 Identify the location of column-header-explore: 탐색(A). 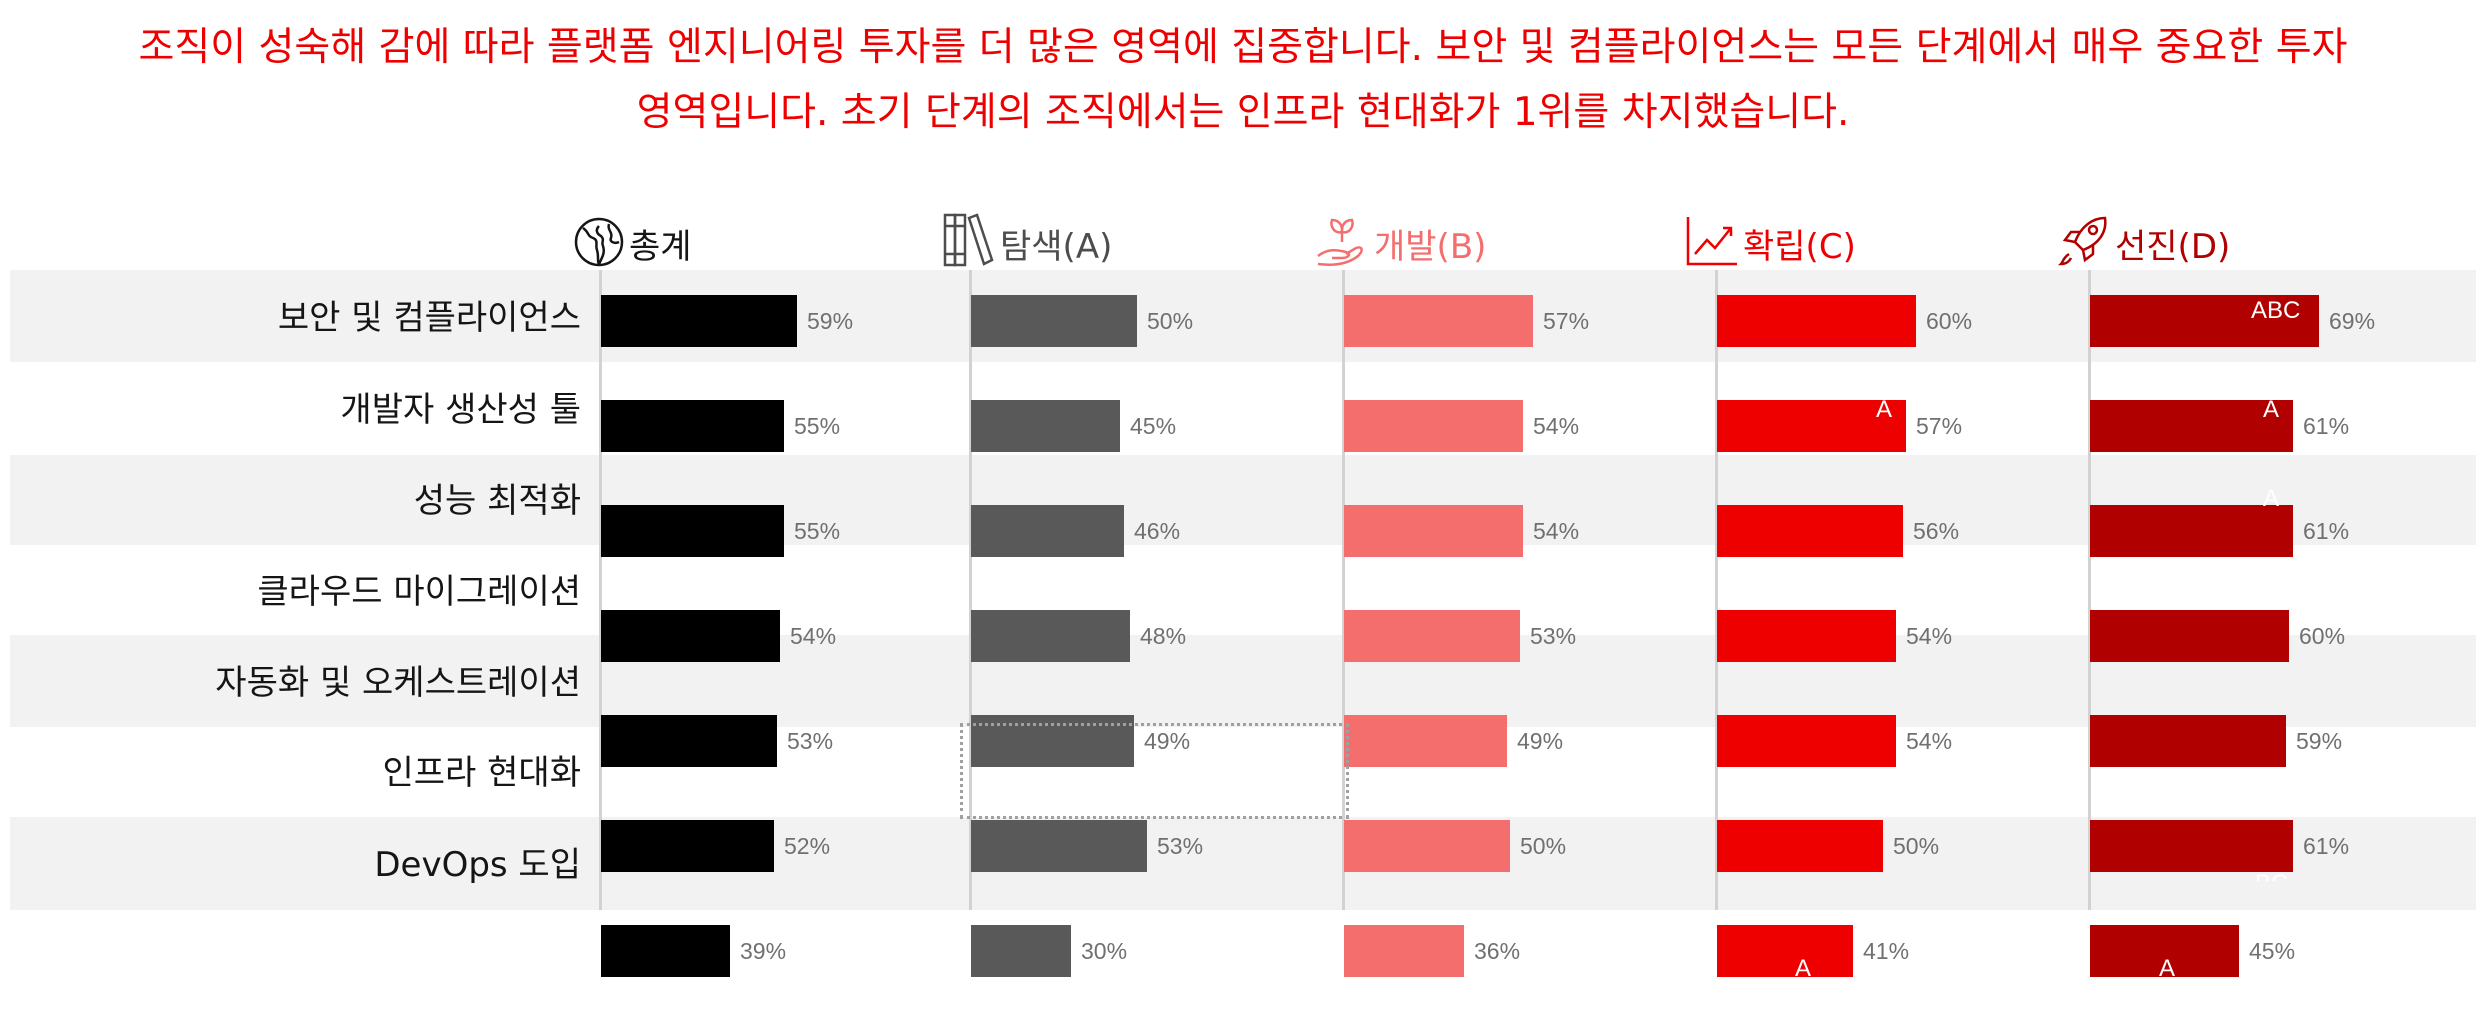
(1027, 240).